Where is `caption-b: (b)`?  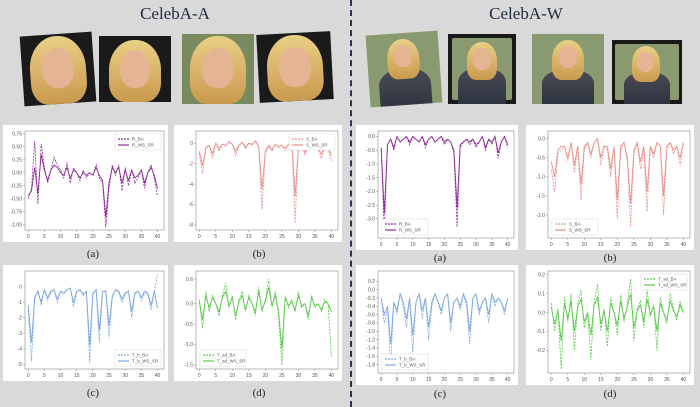 caption-b: (b) is located at coordinates (610, 258).